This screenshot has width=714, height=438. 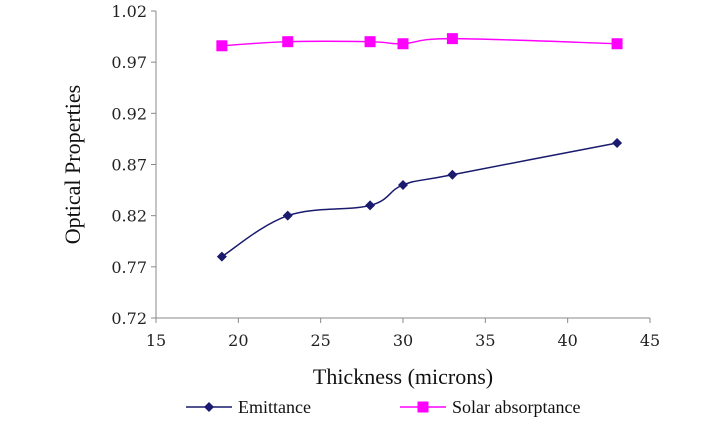 I want to click on y-tick-label: 0.87, so click(x=129, y=165).